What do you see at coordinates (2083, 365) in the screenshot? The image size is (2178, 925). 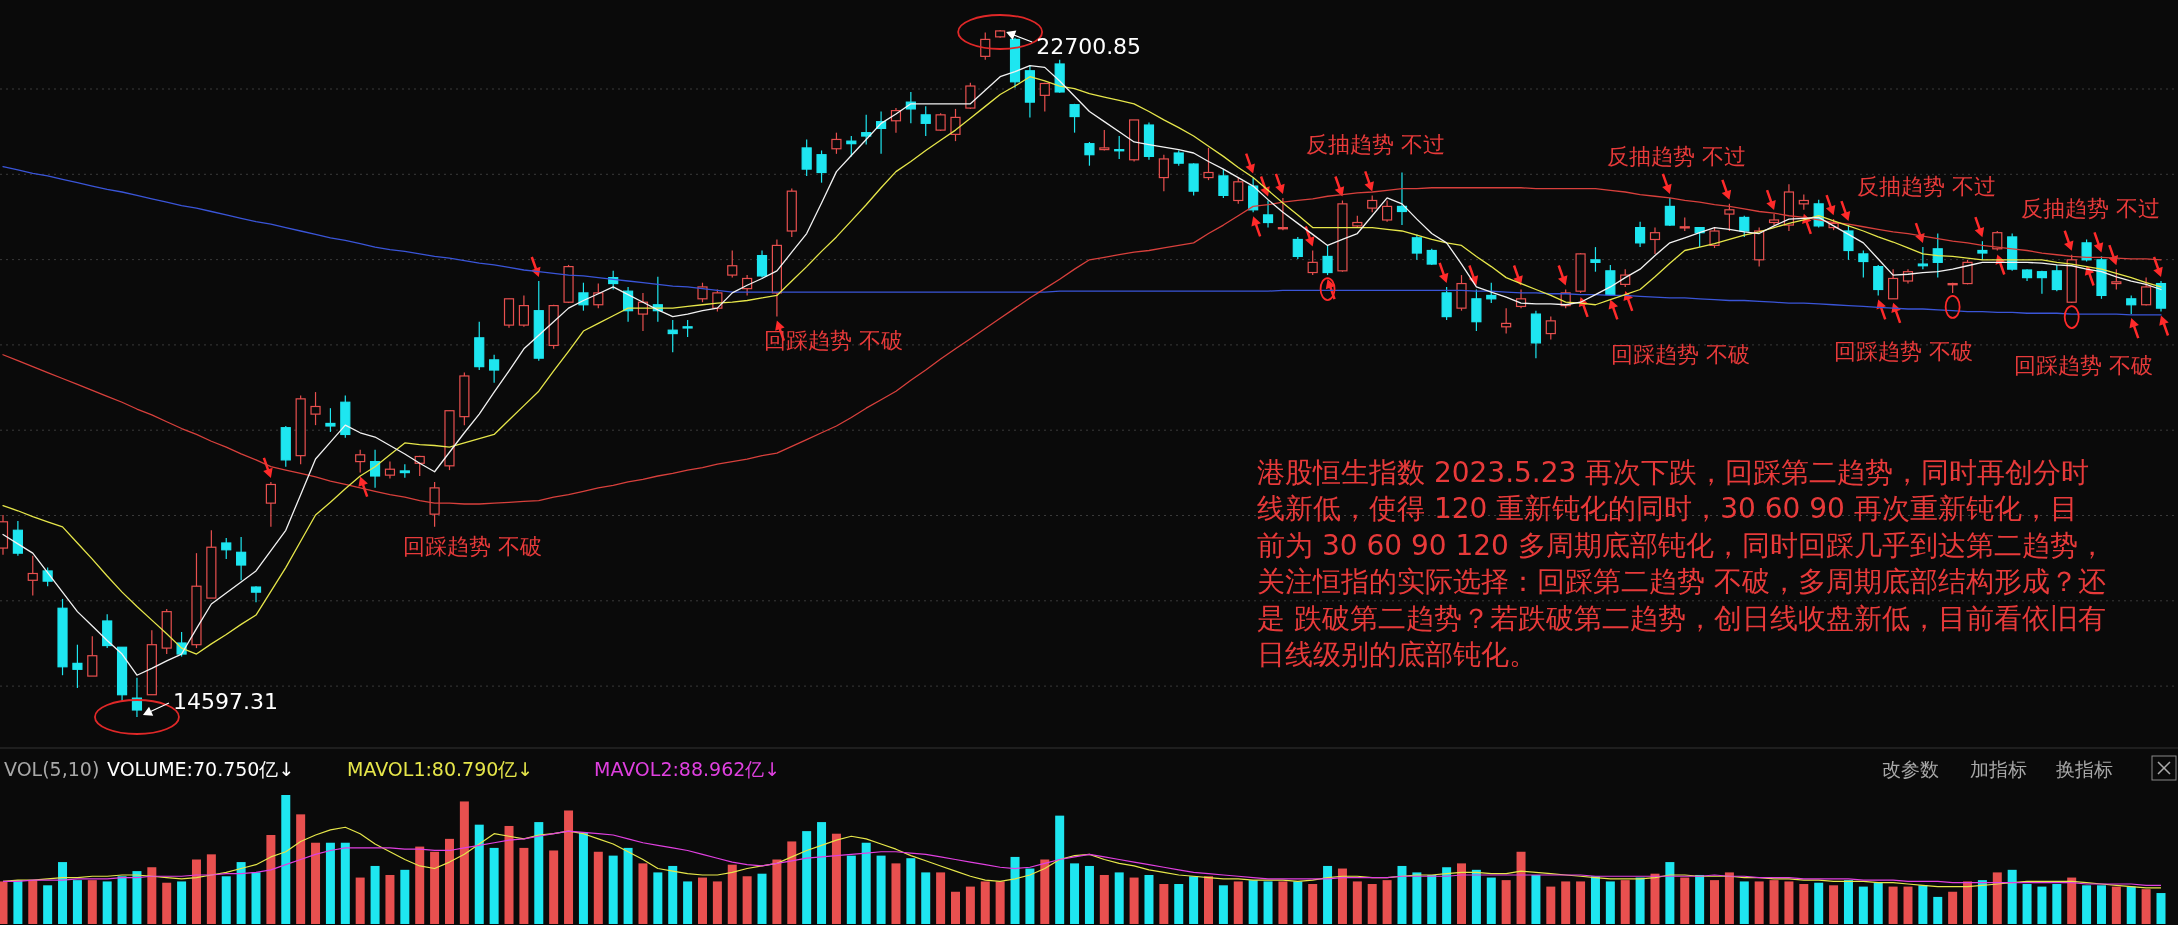 I see `annotation: 回踩趋势 不破` at bounding box center [2083, 365].